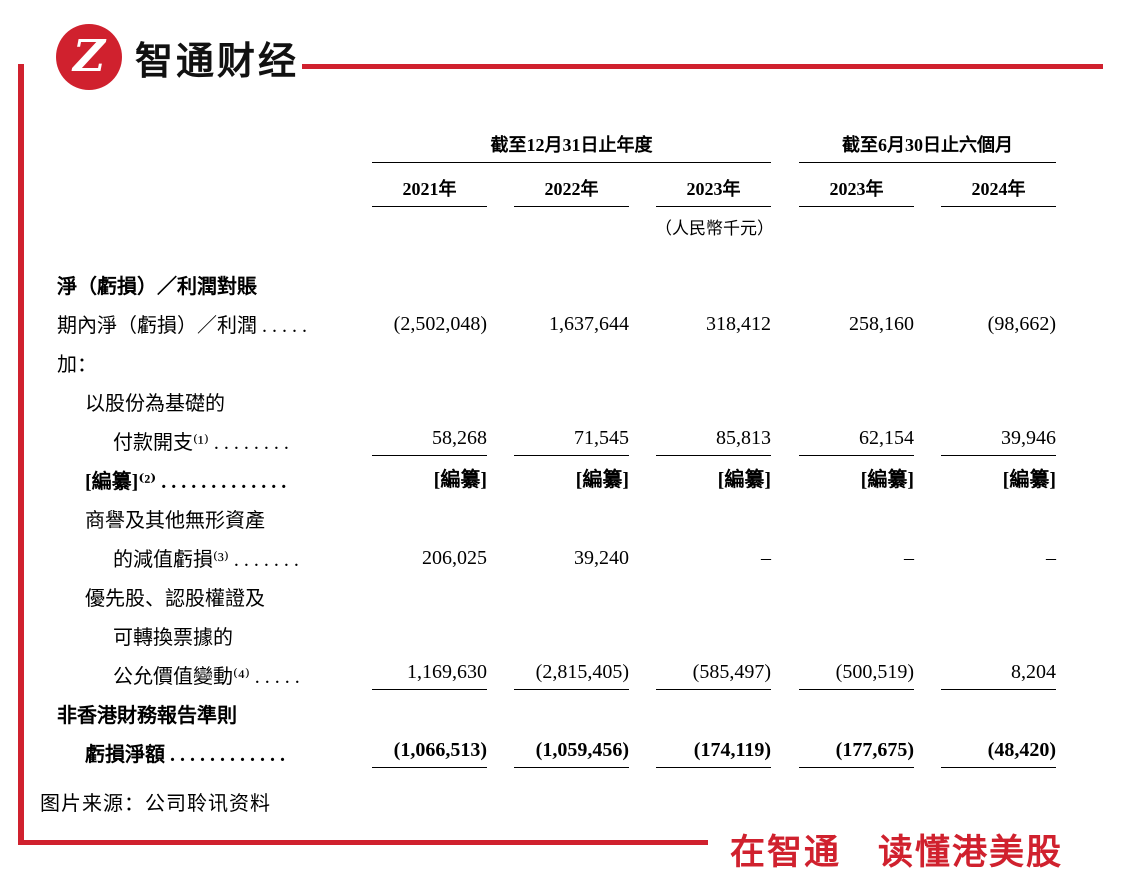  What do you see at coordinates (155, 804) in the screenshot?
I see `source-note: 图片来源：公司聆讯资料` at bounding box center [155, 804].